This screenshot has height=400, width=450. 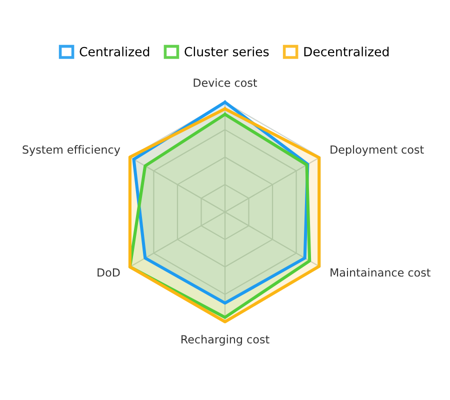 I want to click on spoke-label: Maintainance cost, so click(x=380, y=272).